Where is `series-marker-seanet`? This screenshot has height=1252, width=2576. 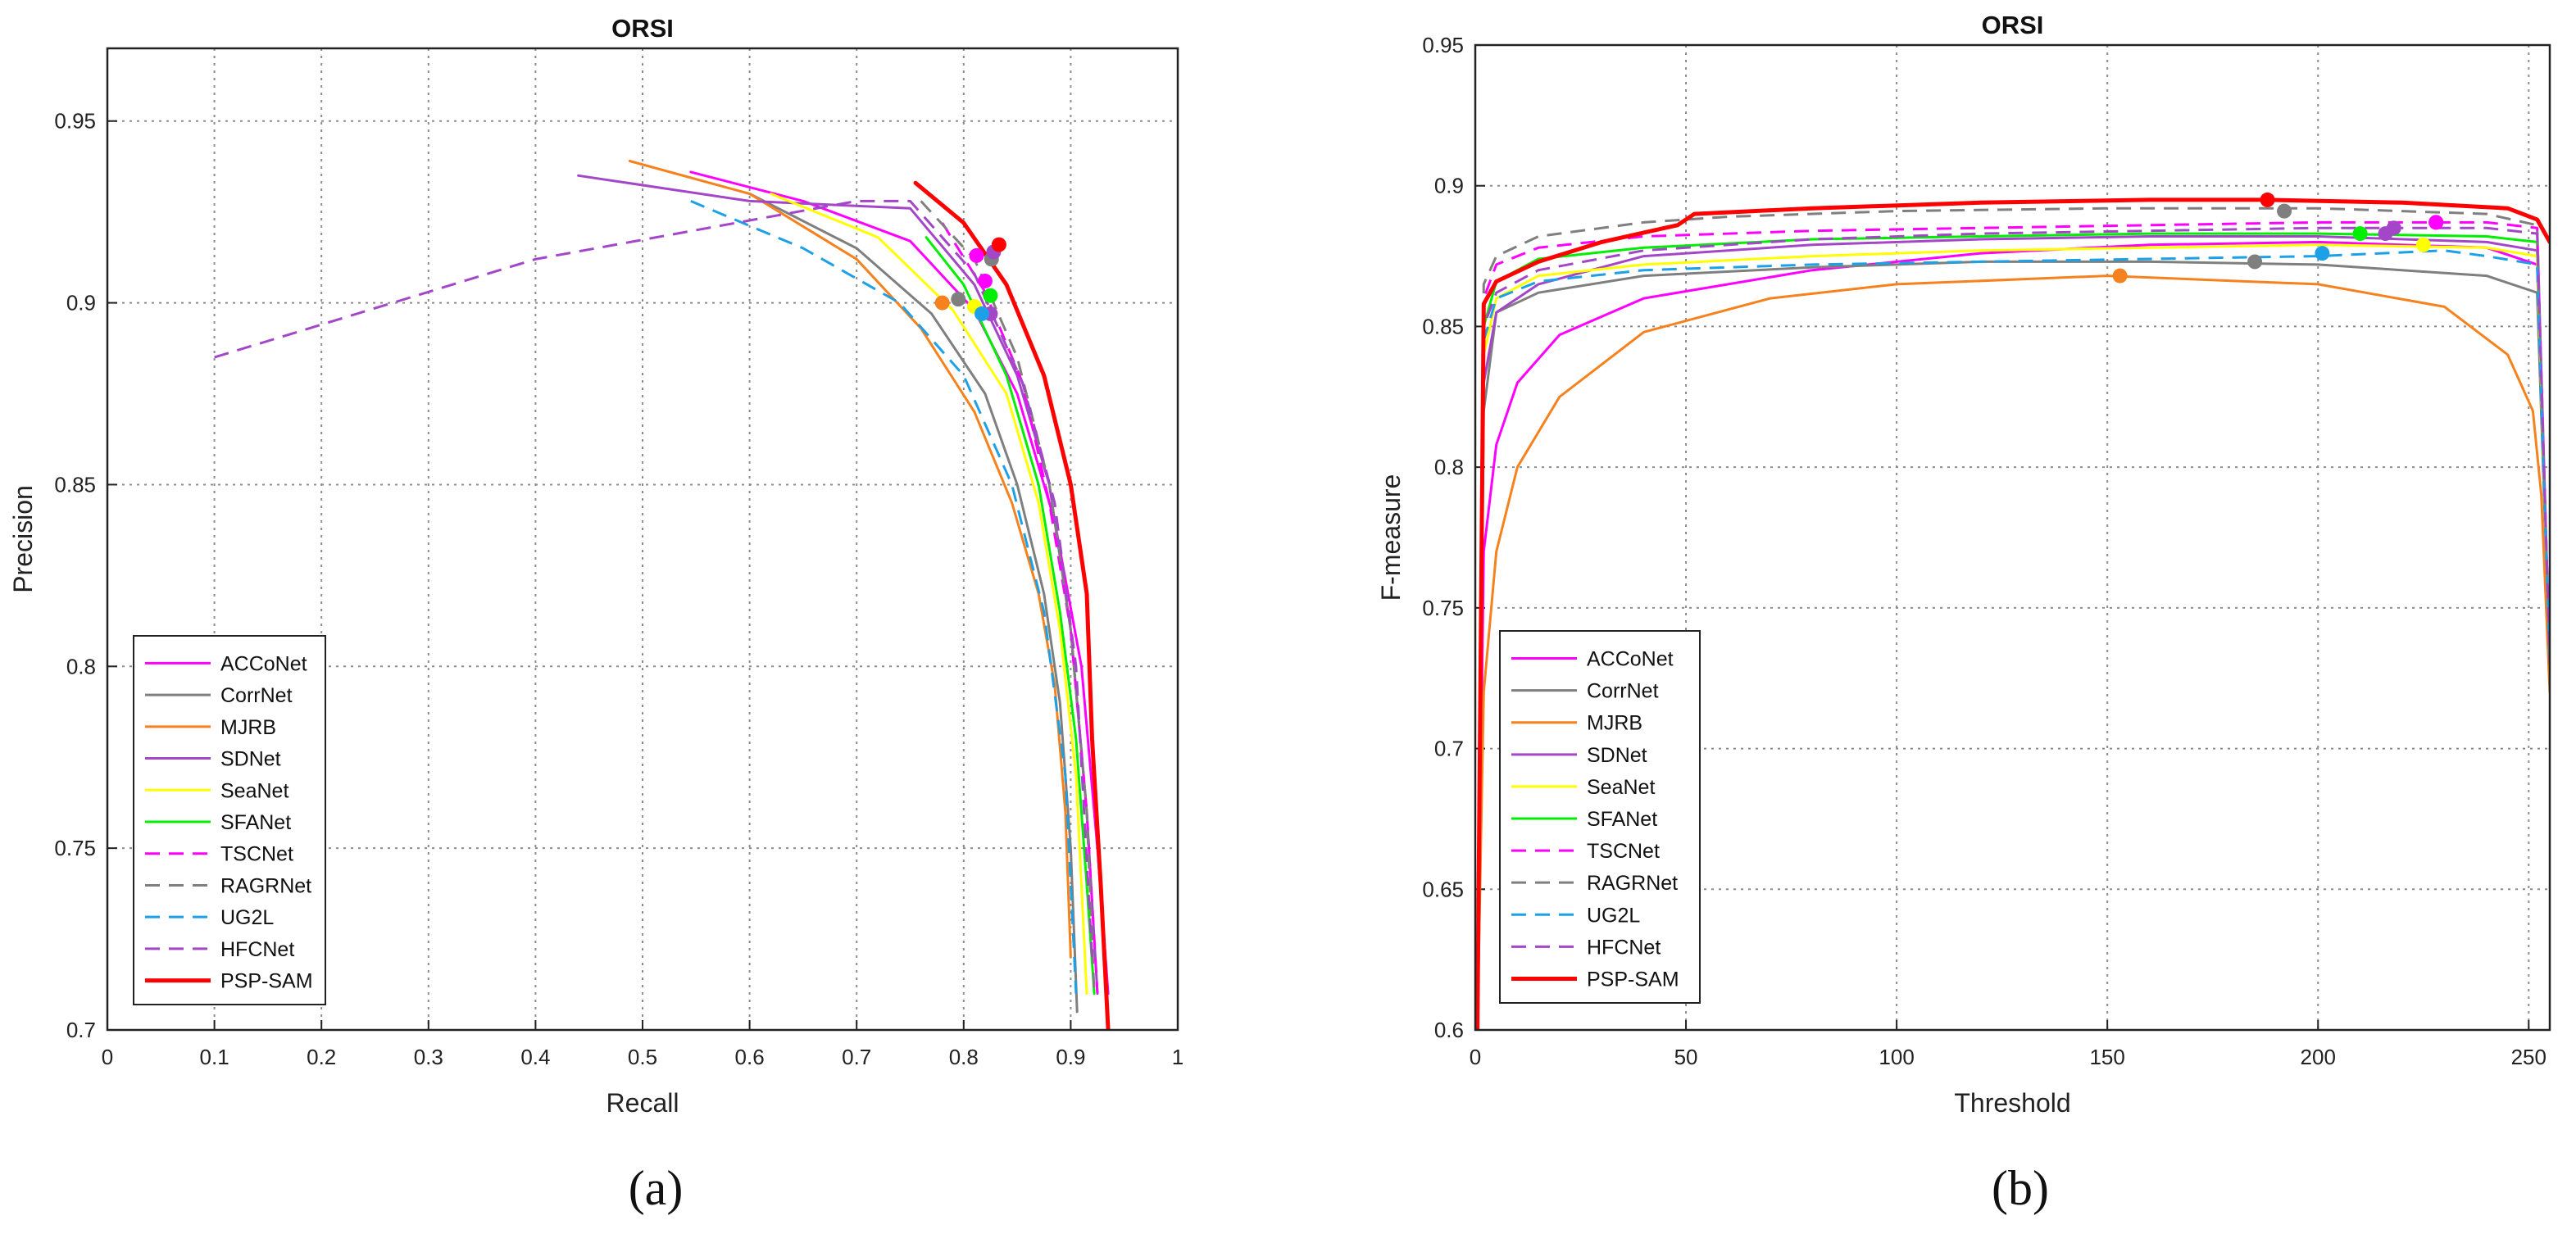 series-marker-seanet is located at coordinates (2423, 244).